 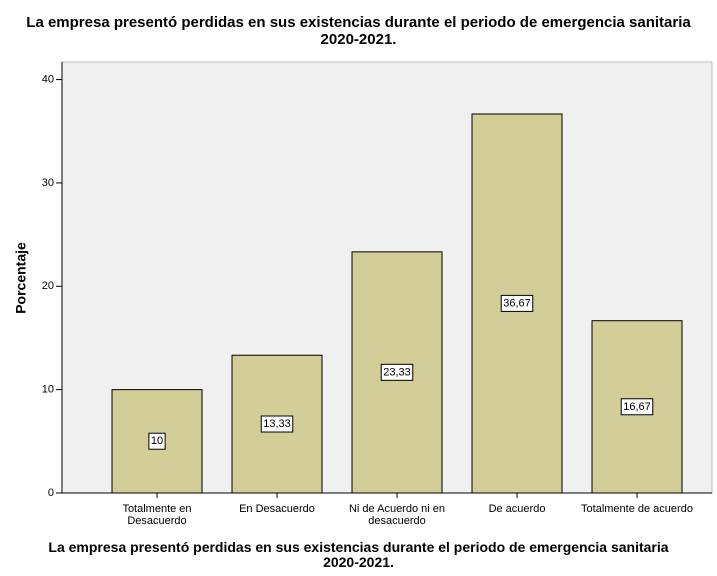 I want to click on y-tick-label: 10, so click(x=48, y=390).